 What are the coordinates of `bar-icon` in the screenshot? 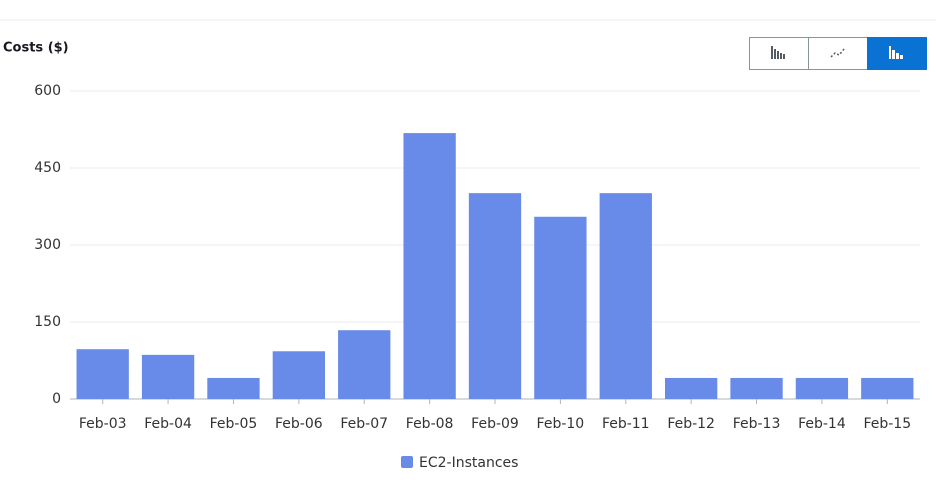 It's located at (778, 52).